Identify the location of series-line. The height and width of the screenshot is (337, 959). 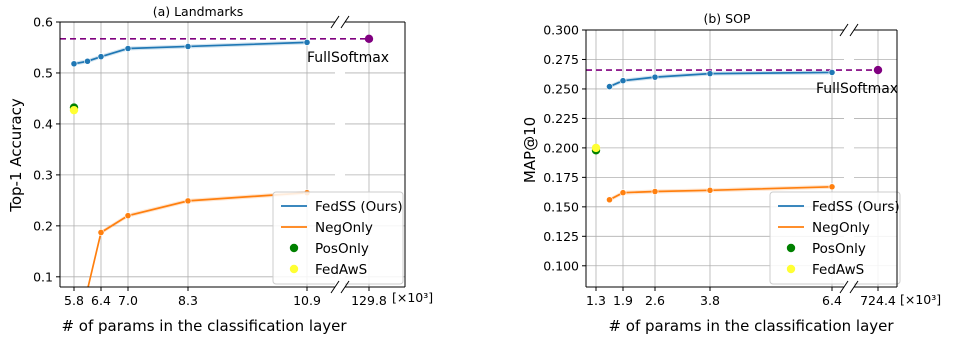
(197, 239).